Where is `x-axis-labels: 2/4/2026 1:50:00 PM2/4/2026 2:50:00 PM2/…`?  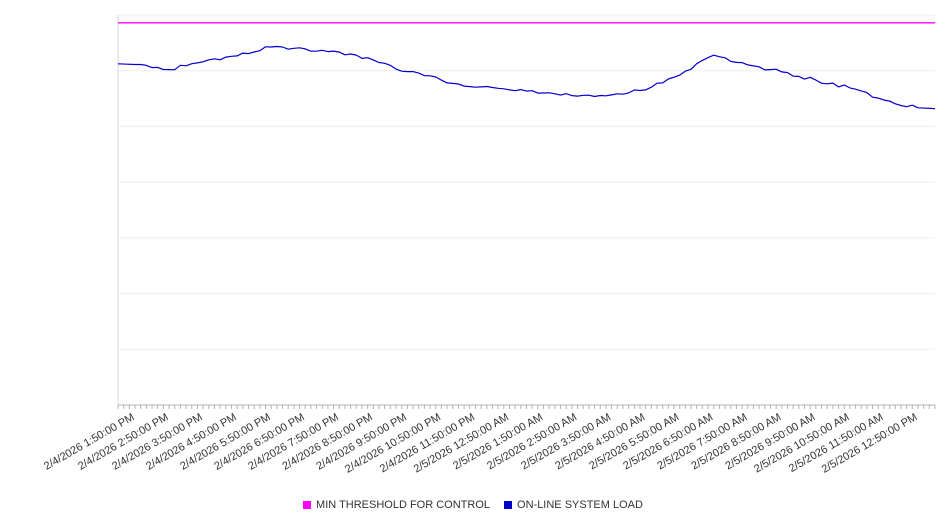
x-axis-labels: 2/4/2026 1:50:00 PM2/4/2026 2:50:00 PM2/… is located at coordinates (480, 443).